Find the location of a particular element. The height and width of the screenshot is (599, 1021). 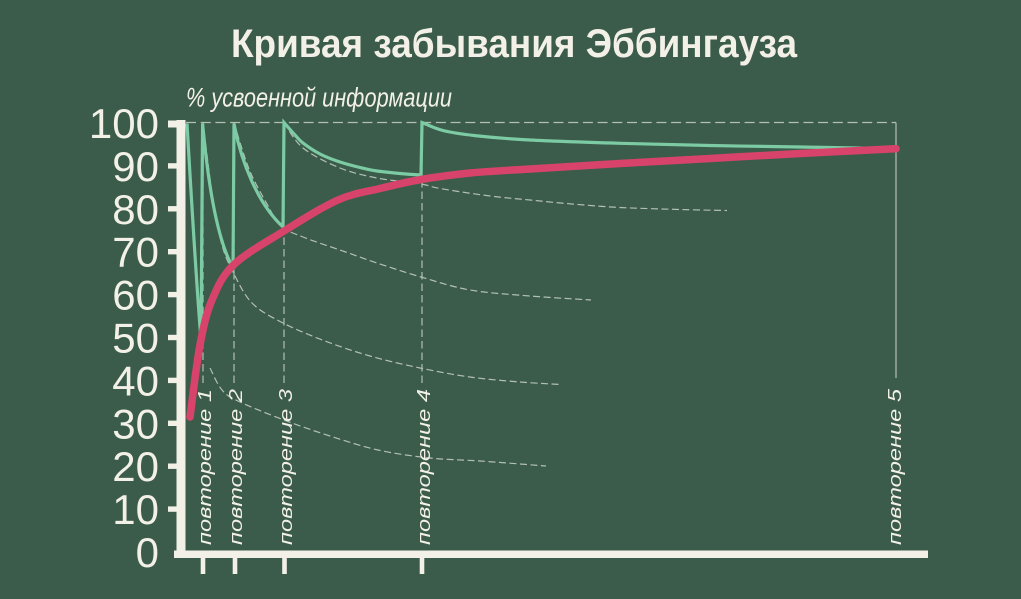

svg-text: 10 is located at coordinates (135, 509).